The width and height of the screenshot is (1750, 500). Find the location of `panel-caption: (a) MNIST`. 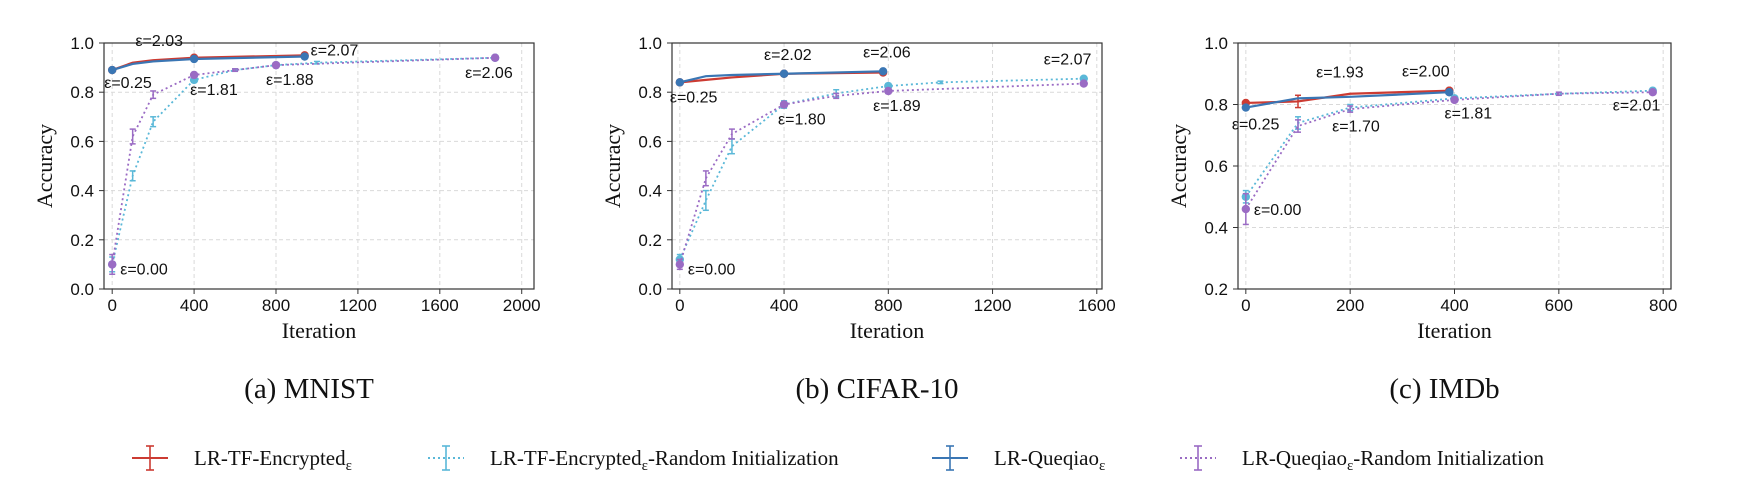

panel-caption: (a) MNIST is located at coordinates (309, 389).